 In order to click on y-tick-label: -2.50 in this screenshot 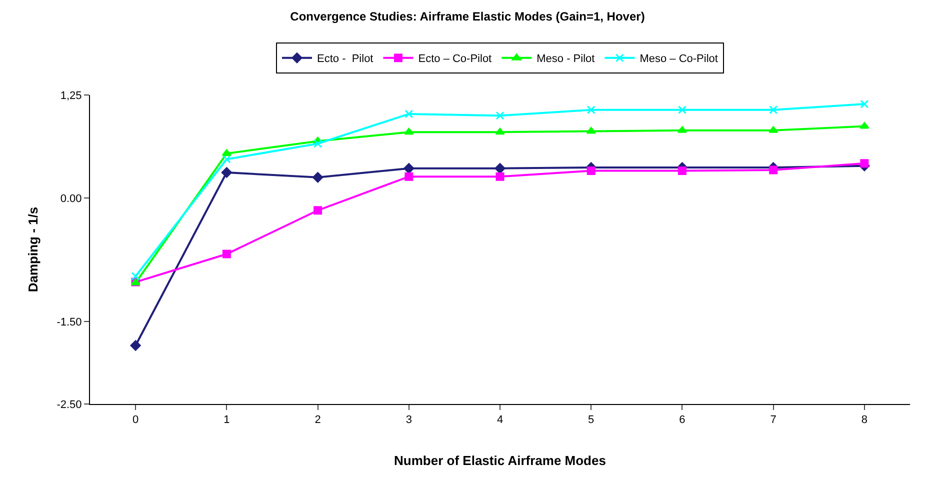, I will do `click(69, 404)`.